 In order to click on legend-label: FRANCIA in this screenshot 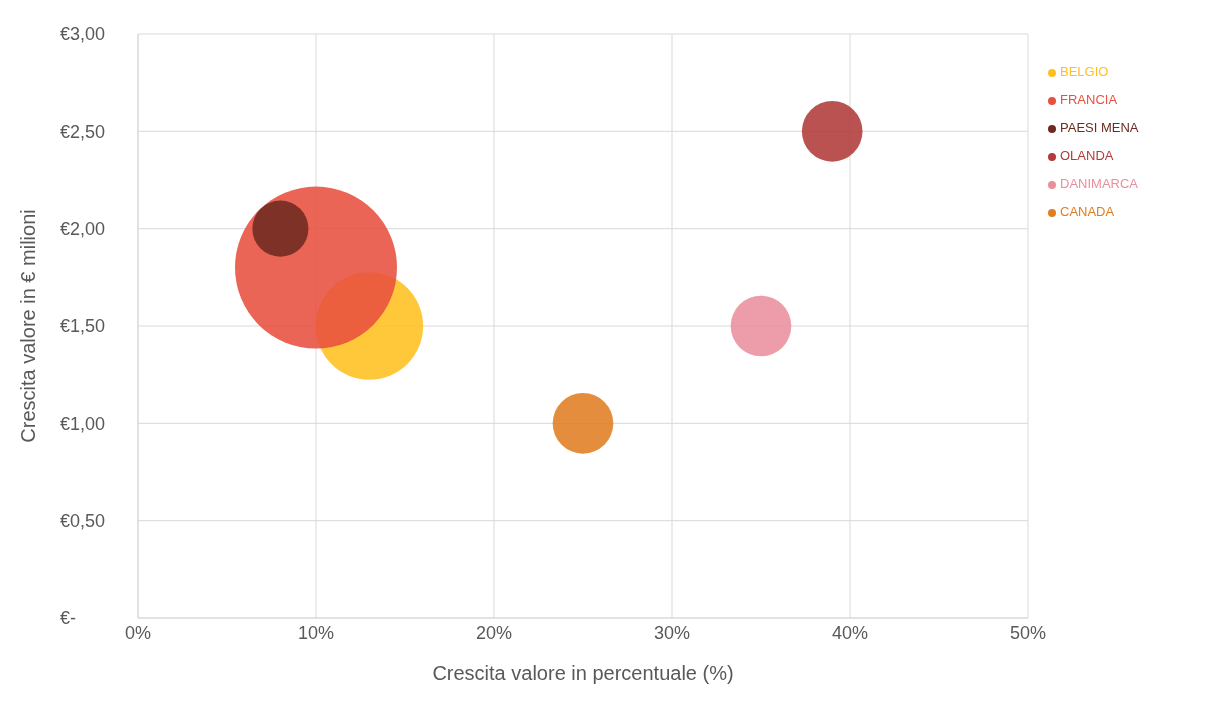, I will do `click(1089, 99)`.